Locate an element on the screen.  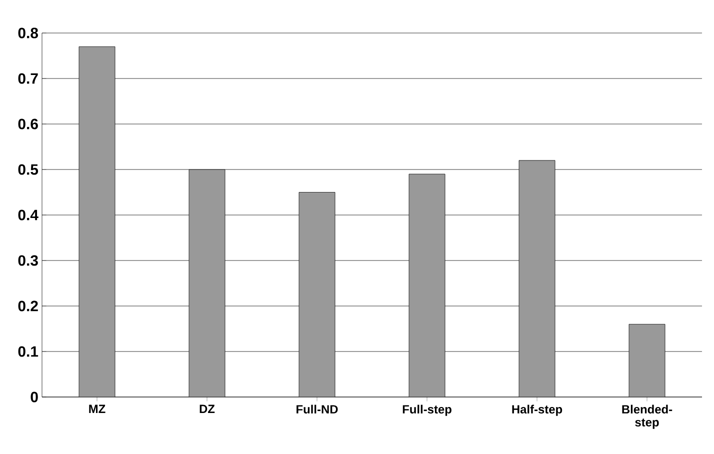
y-tick-label: 0.8 is located at coordinates (28, 33).